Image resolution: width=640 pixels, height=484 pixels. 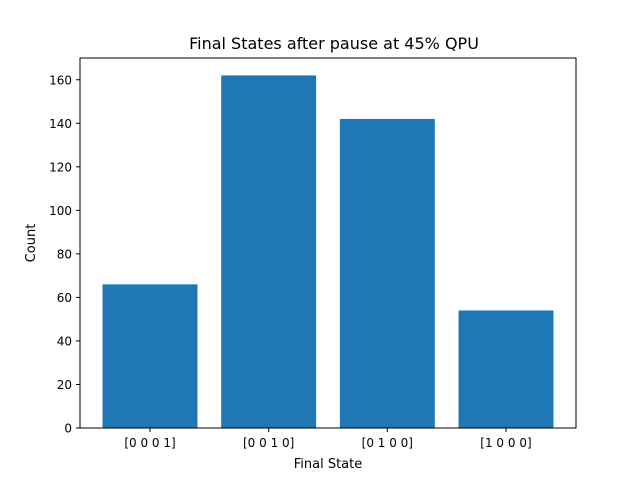 What do you see at coordinates (505, 443) in the screenshot?
I see `x-tick-label: [1 0 0 0]` at bounding box center [505, 443].